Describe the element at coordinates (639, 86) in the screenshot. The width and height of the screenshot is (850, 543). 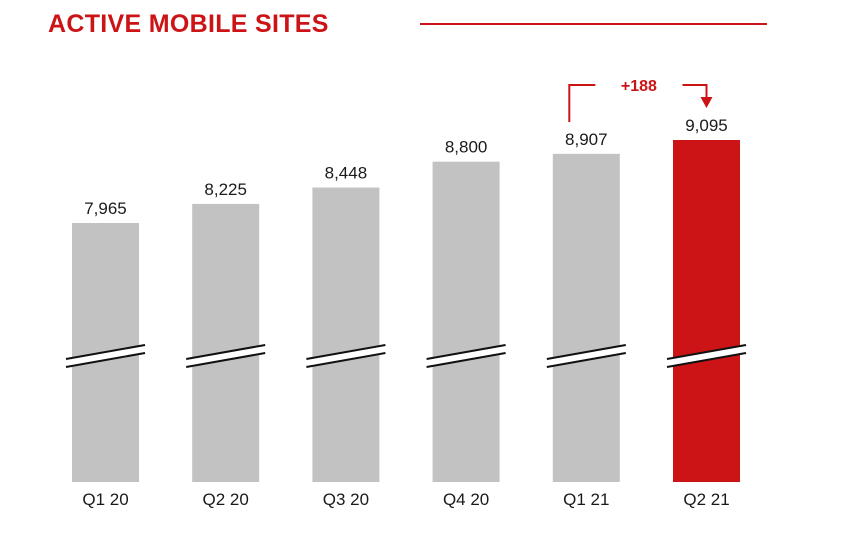
I see `delta-label: +188` at that location.